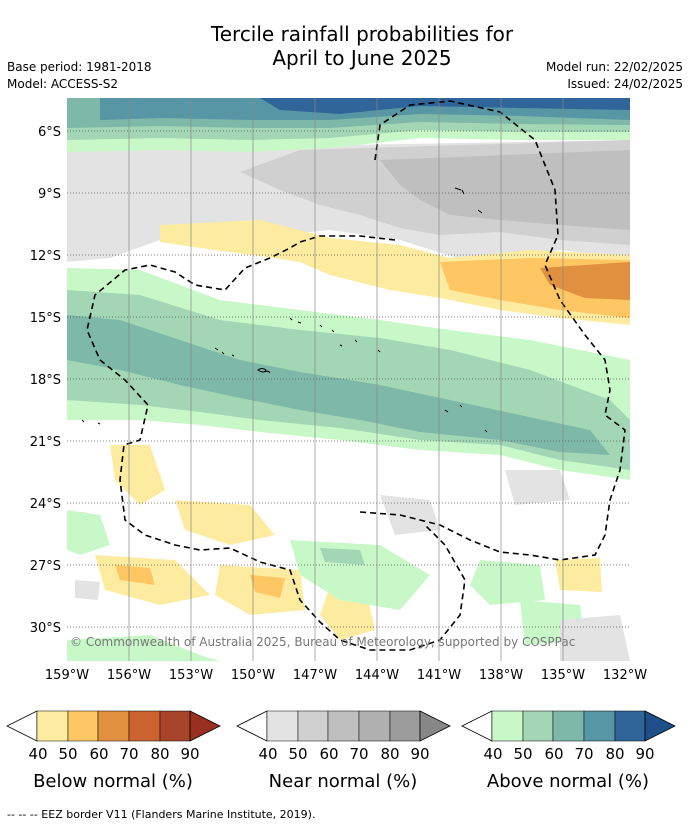 This screenshot has width=690, height=827. Describe the element at coordinates (45, 628) in the screenshot. I see `lat-label: 30°S` at that location.